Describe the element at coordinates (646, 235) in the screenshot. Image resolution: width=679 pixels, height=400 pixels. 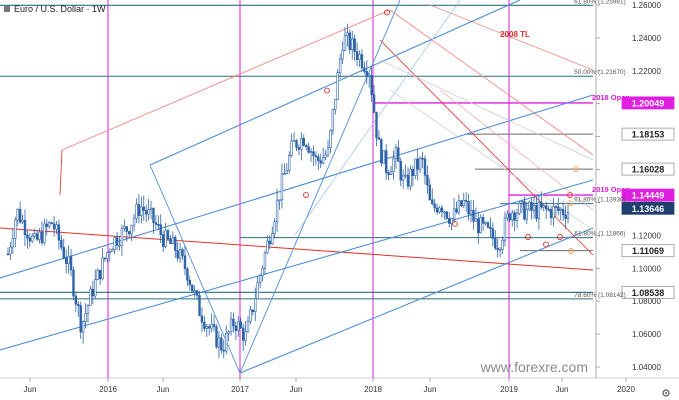
I see `y-tick-label: 1.12000` at that location.